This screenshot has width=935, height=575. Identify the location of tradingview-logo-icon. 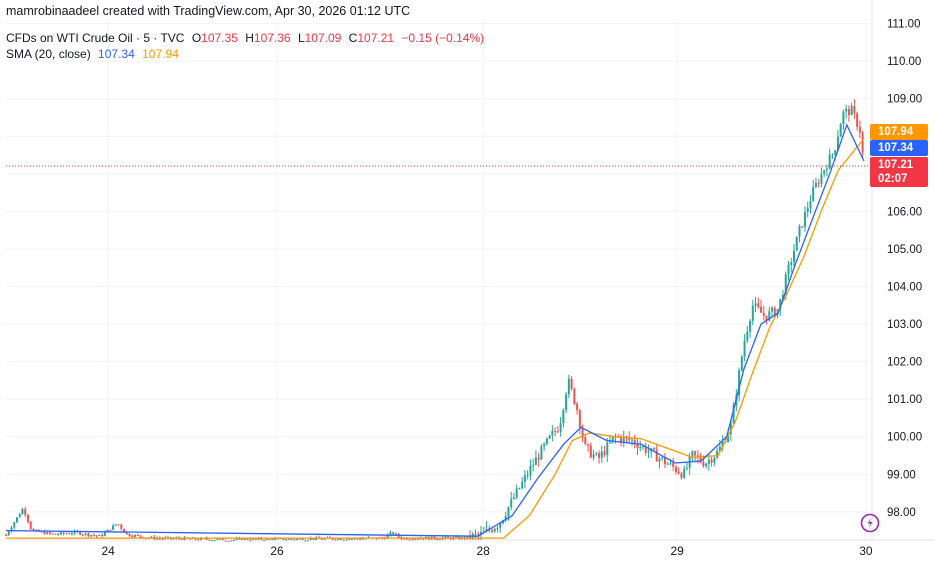
(870, 523).